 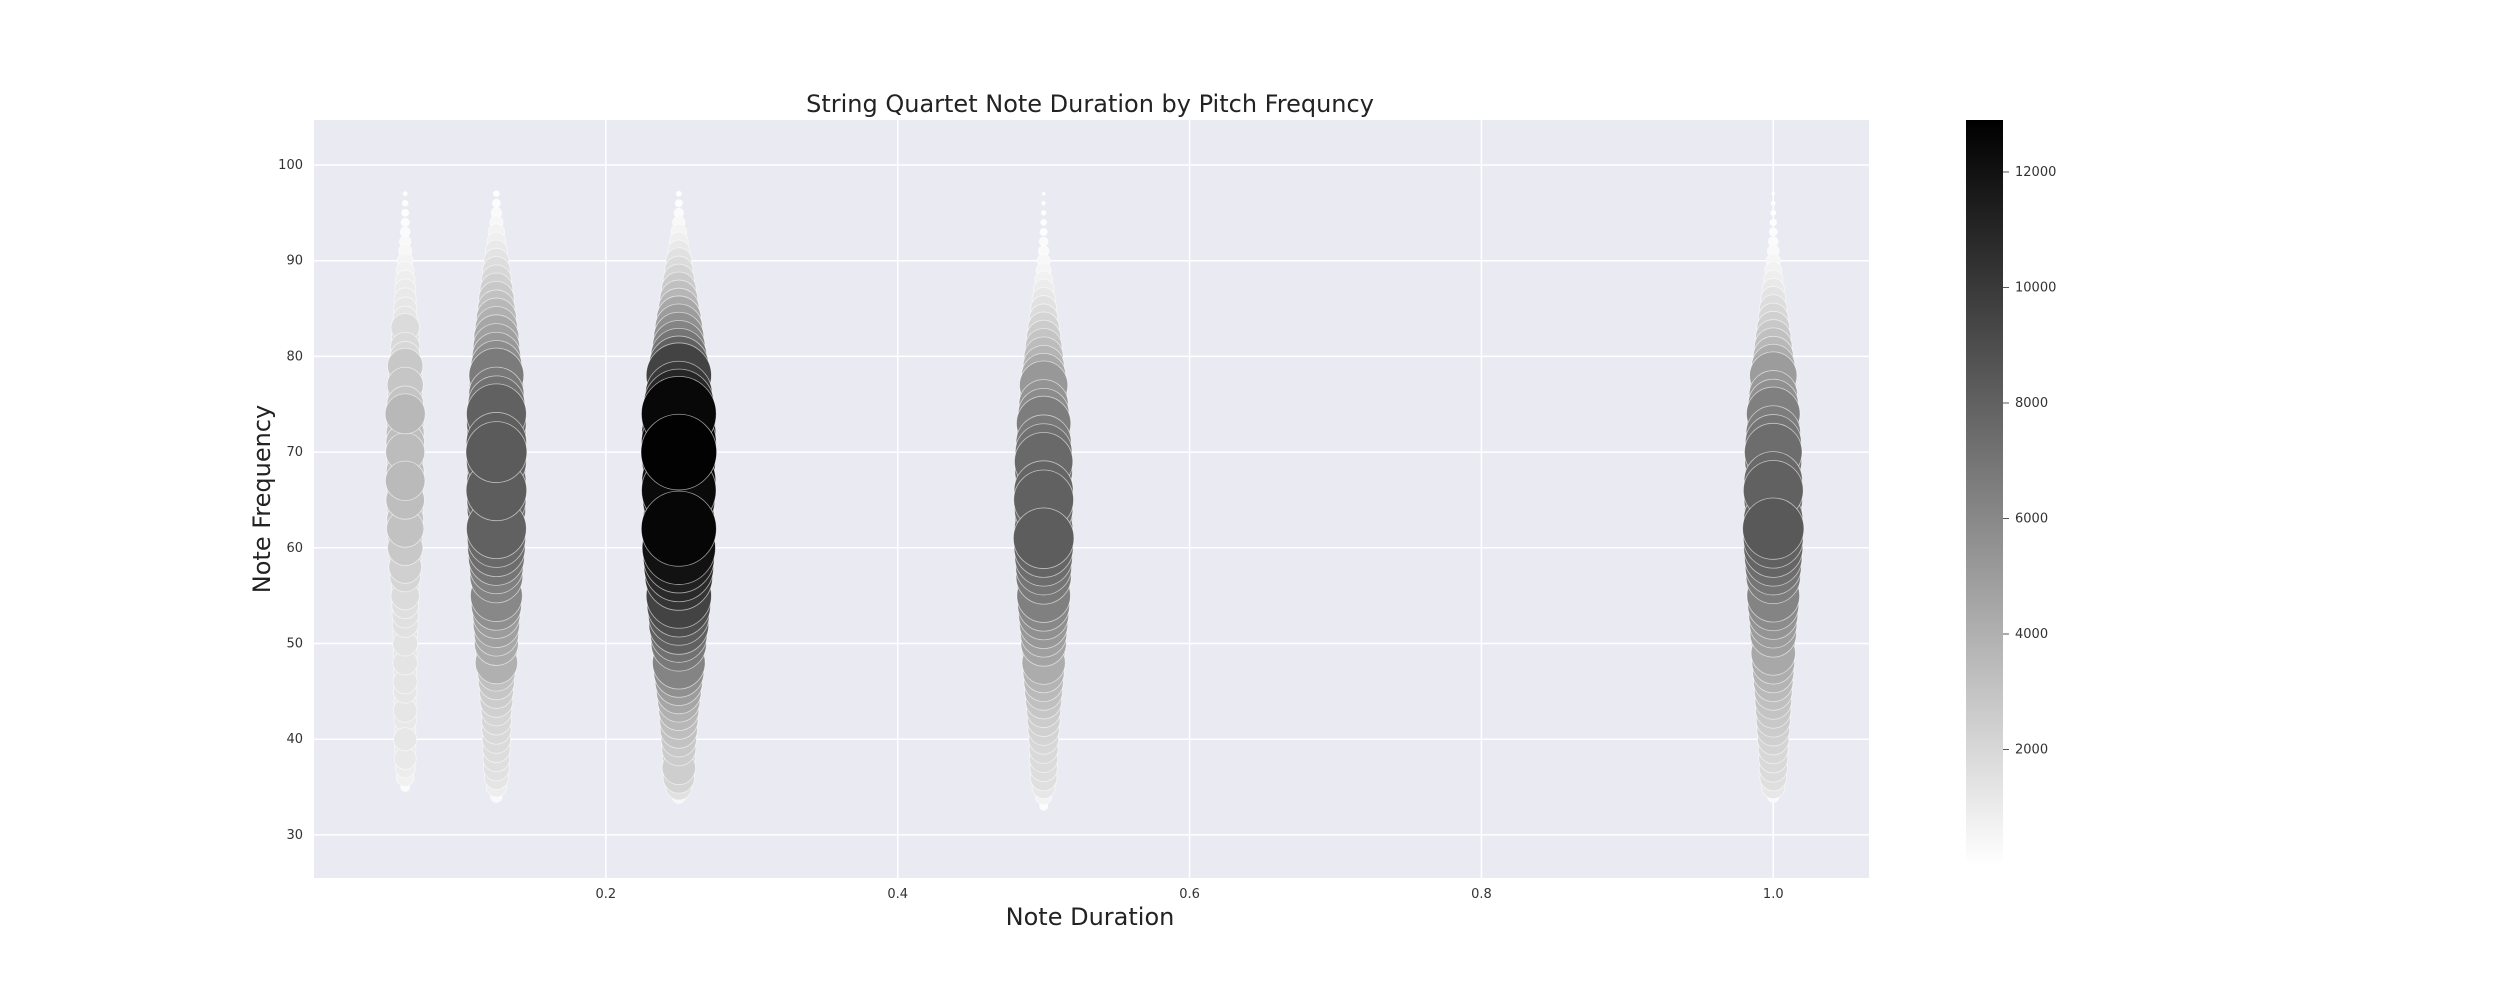 What do you see at coordinates (2031, 403) in the screenshot?
I see `colorbar-tick-label: 8000` at bounding box center [2031, 403].